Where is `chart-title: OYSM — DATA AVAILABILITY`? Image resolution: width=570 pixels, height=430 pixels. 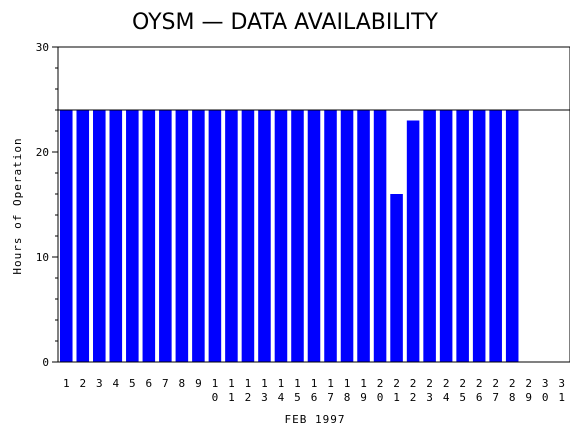
chart-title: OYSM — DATA AVAILABILITY is located at coordinates (285, 22).